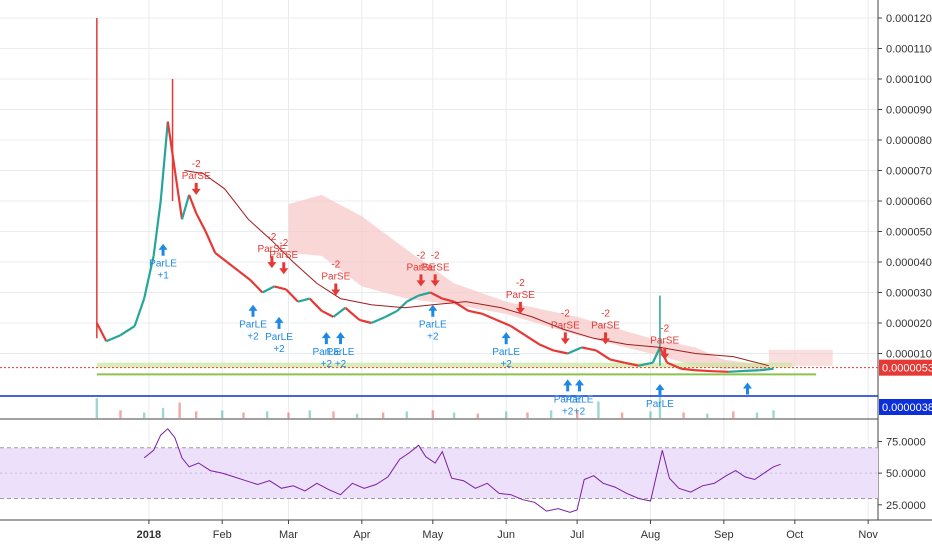 This screenshot has width=932, height=550. What do you see at coordinates (163, 262) in the screenshot?
I see `long-signal: ParLE+1` at bounding box center [163, 262].